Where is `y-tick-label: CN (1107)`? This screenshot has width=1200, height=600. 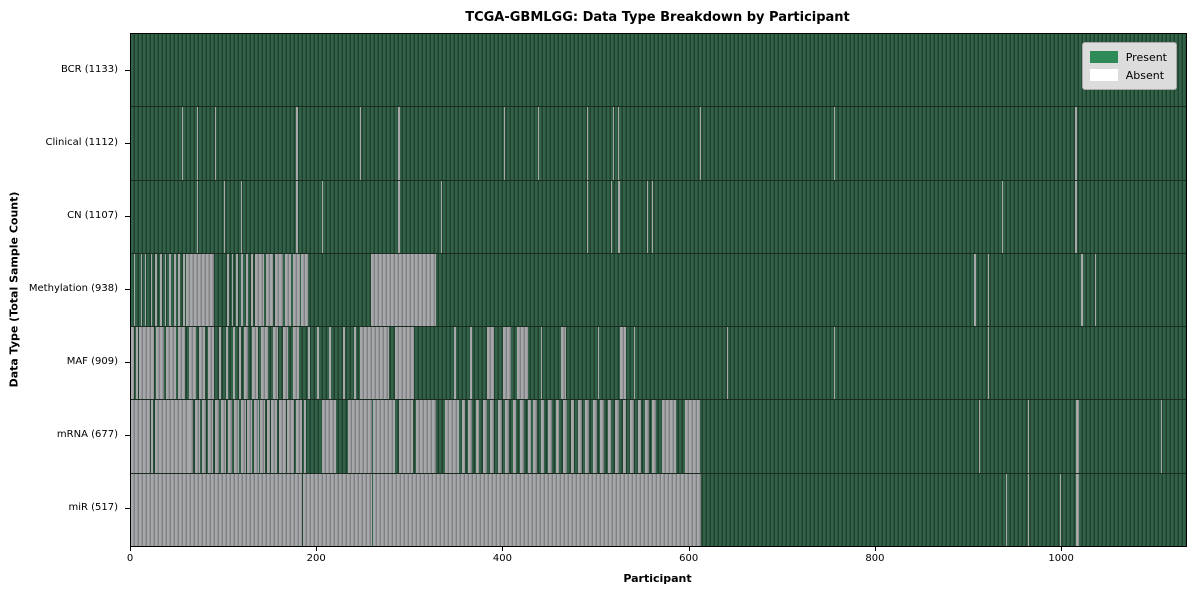
y-tick-label: CN (1107) is located at coordinates (92, 215).